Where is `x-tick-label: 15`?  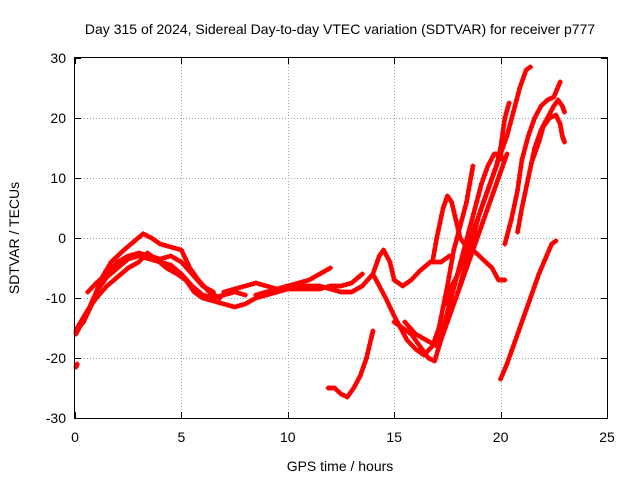
x-tick-label: 15 is located at coordinates (394, 437).